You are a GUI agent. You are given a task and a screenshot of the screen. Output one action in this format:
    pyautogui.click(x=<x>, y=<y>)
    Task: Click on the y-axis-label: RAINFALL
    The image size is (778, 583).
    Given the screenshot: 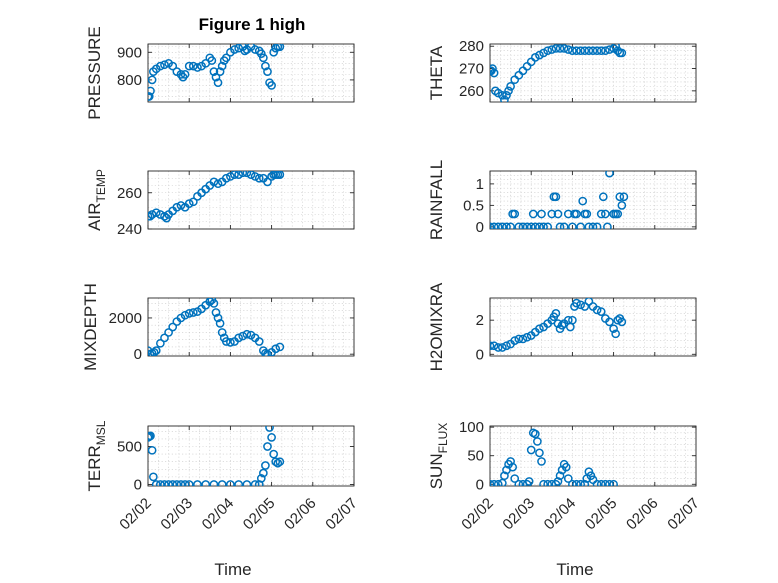 What is the action you would take?
    pyautogui.click(x=436, y=200)
    